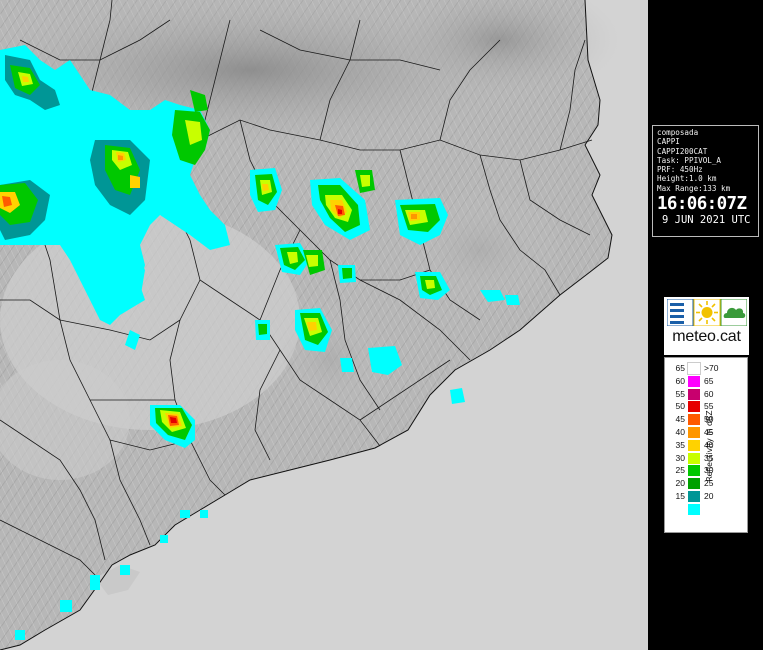 Image resolution: width=763 pixels, height=650 pixels. I want to click on legend-high-value: 45, so click(709, 432).